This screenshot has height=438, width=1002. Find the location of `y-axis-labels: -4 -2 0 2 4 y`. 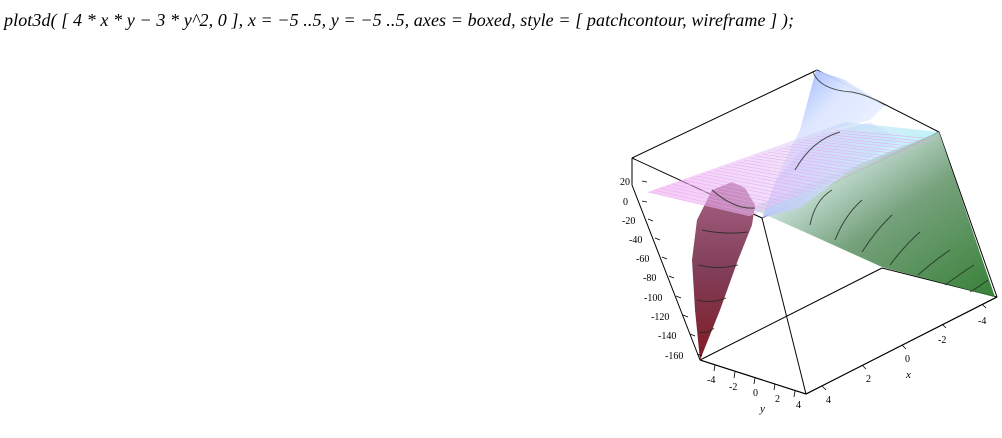

y-axis-labels: -4 -2 0 2 4 y is located at coordinates (754, 395).